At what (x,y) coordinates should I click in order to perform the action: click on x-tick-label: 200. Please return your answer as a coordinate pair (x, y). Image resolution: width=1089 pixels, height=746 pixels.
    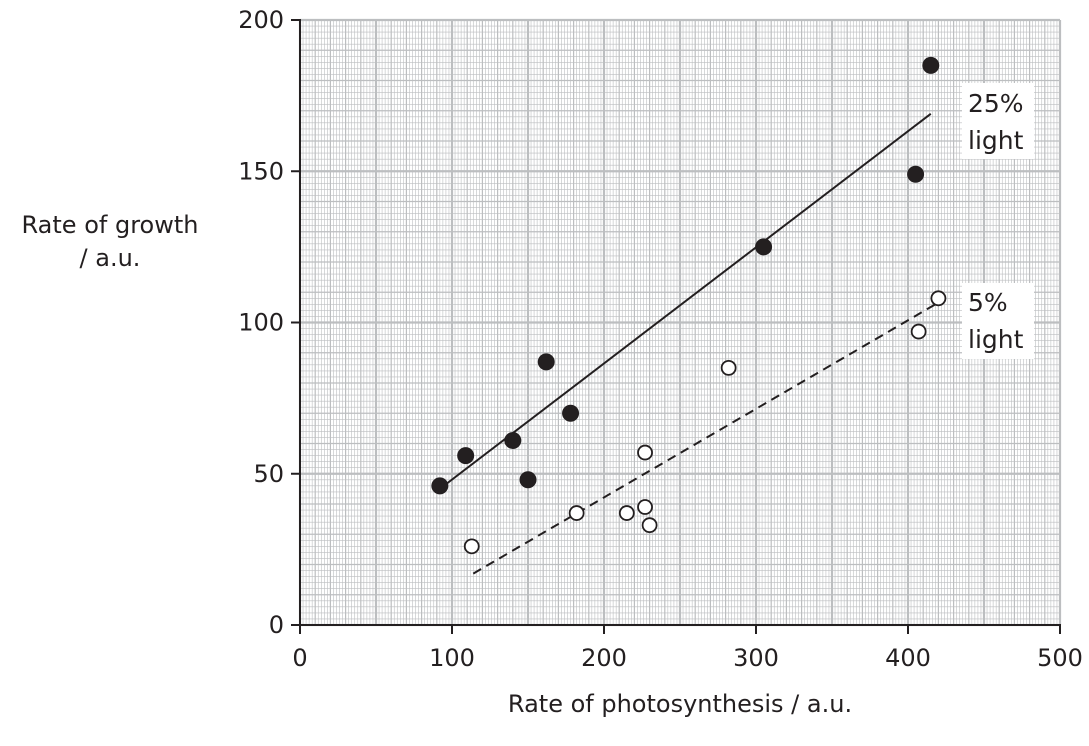
    Looking at the image, I should click on (604, 658).